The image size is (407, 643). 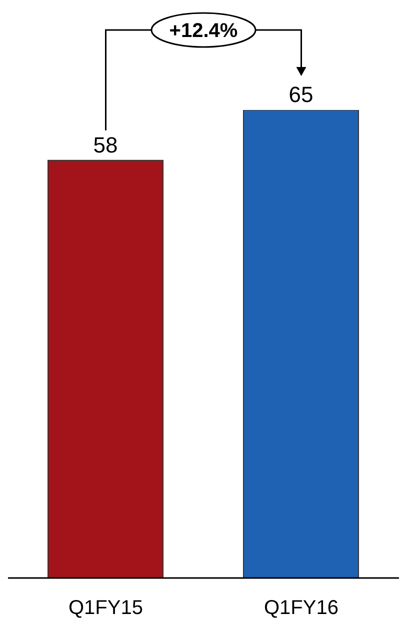 I want to click on data-label: 65, so click(x=301, y=94).